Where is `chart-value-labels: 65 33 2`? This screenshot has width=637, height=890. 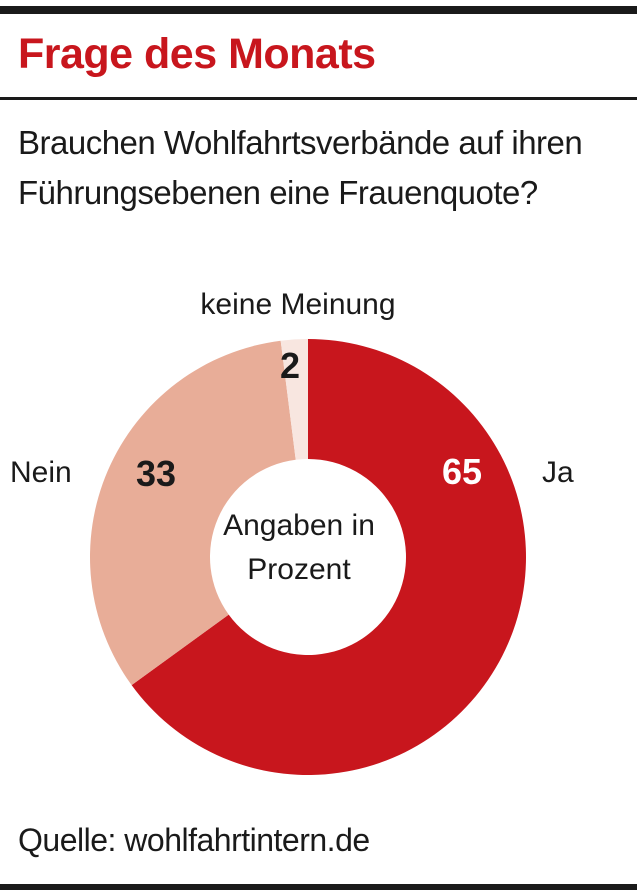
chart-value-labels: 65 33 2 is located at coordinates (309, 419).